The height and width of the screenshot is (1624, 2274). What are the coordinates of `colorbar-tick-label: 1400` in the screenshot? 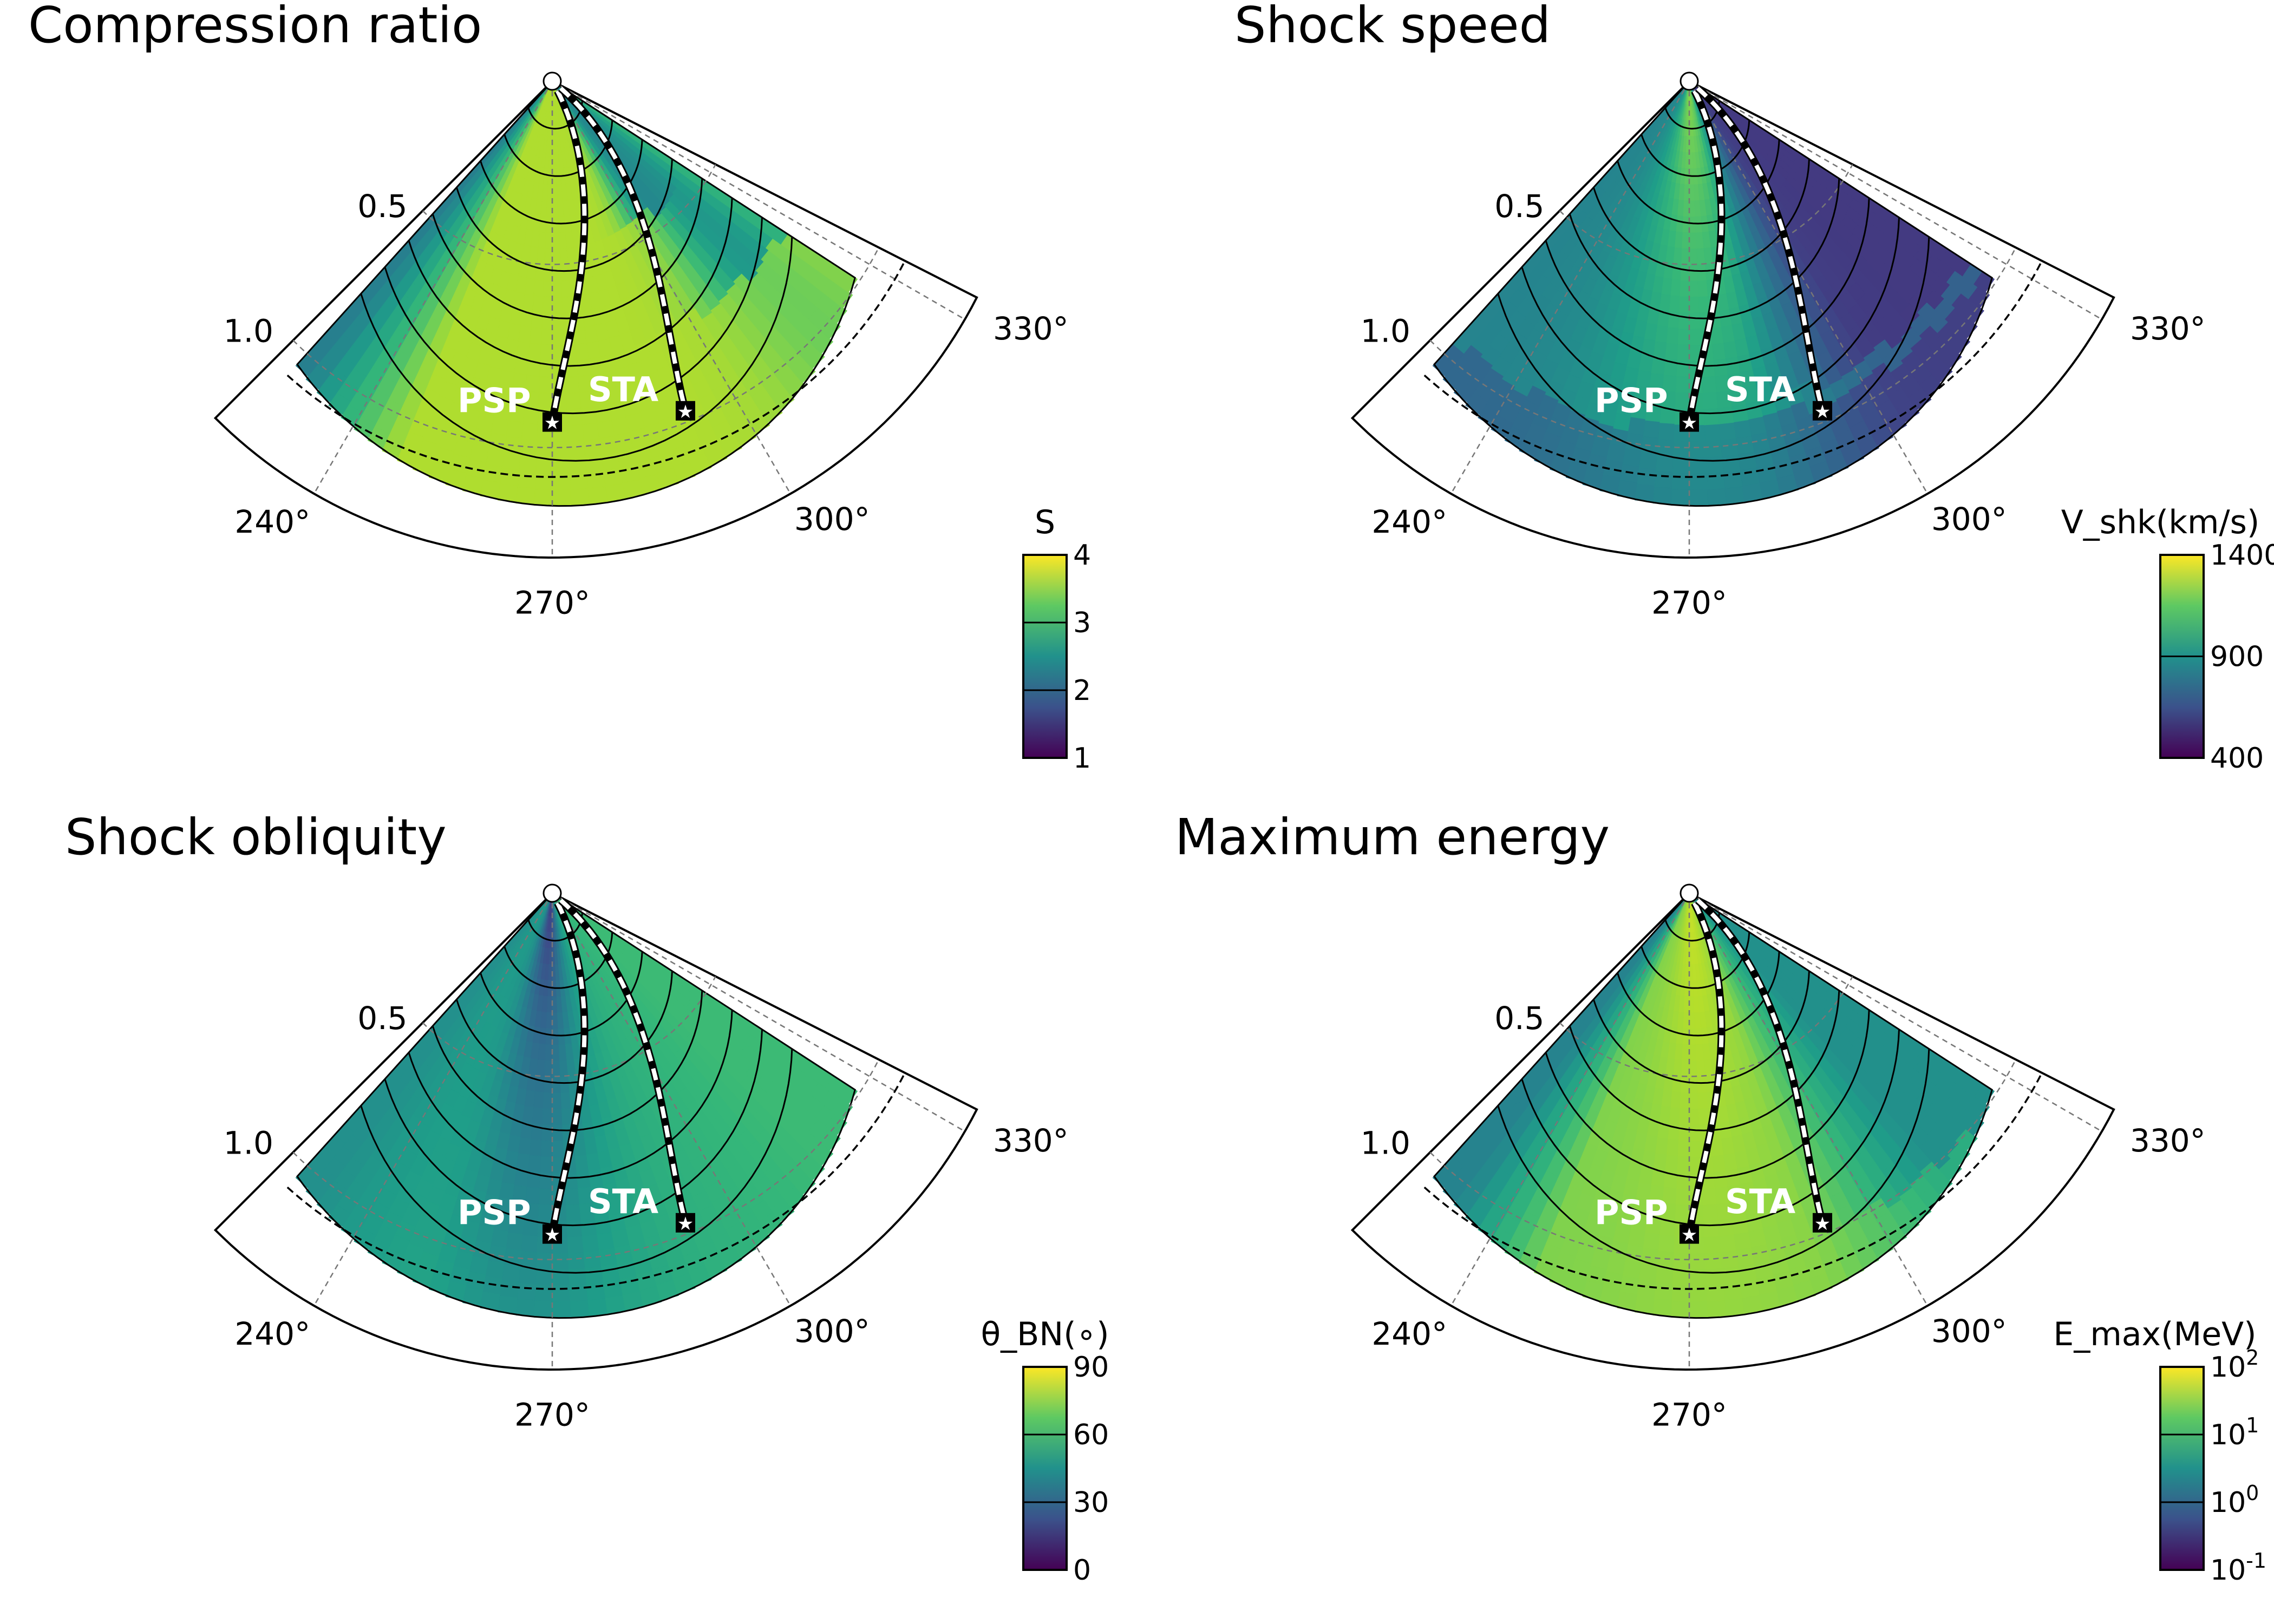 It's located at (2242, 555).